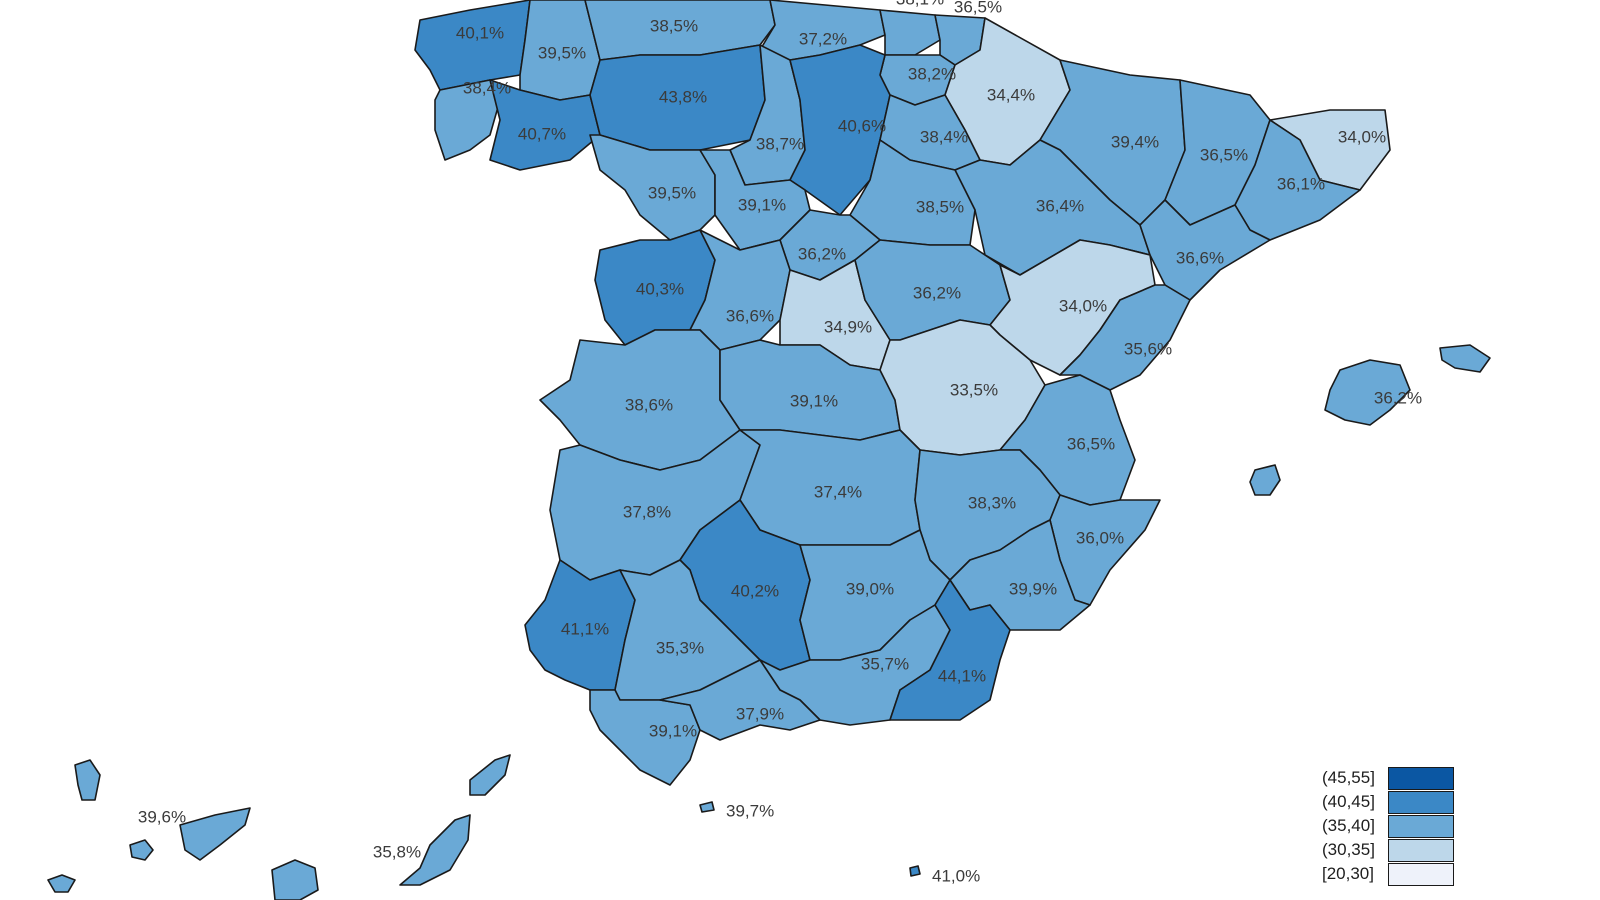  Describe the element at coordinates (542, 133) in the screenshot. I see `label-ourense: 40,7%` at that location.